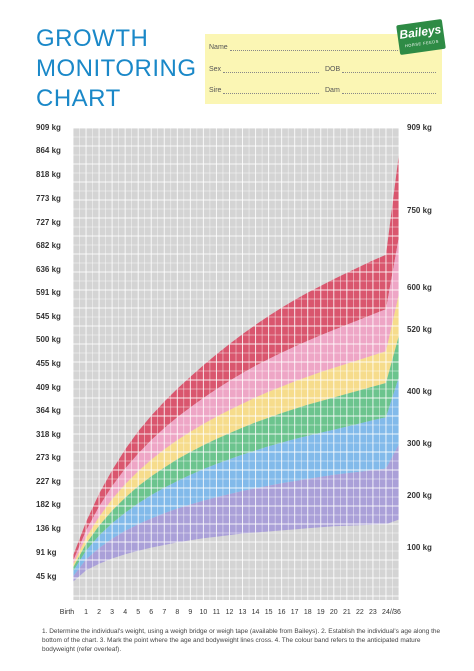 This screenshot has width=474, height=671. I want to click on dob-label: DOB, so click(333, 69).